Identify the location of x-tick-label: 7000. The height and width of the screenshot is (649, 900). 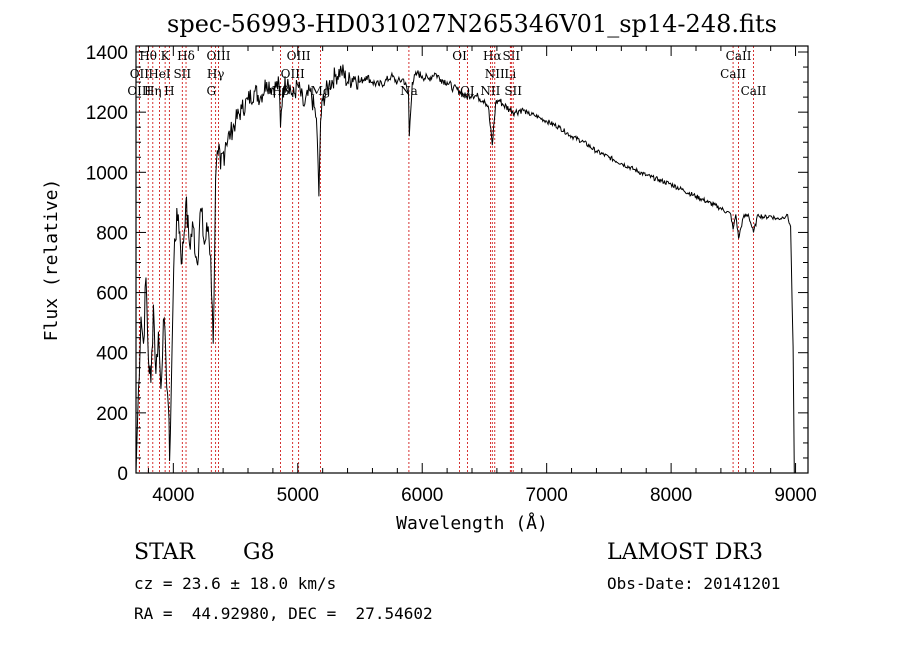
(547, 495).